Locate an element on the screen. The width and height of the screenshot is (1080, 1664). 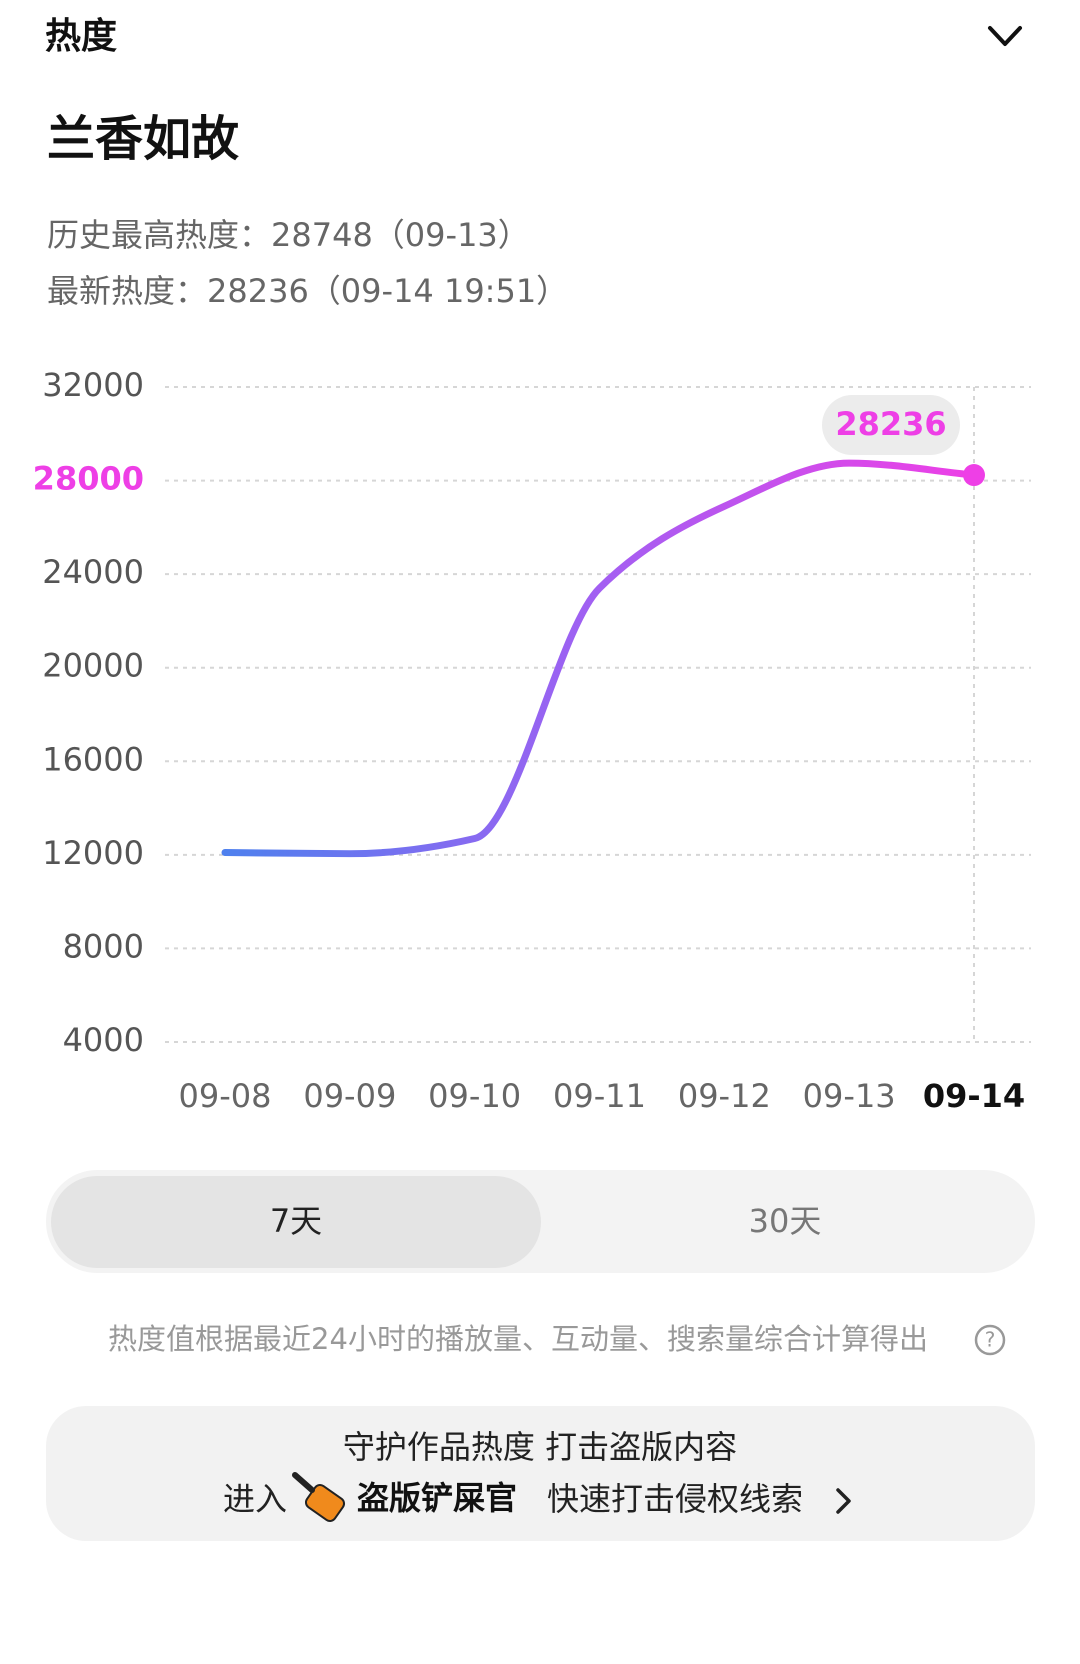
y-tick-label: 32000 is located at coordinates (93, 385).